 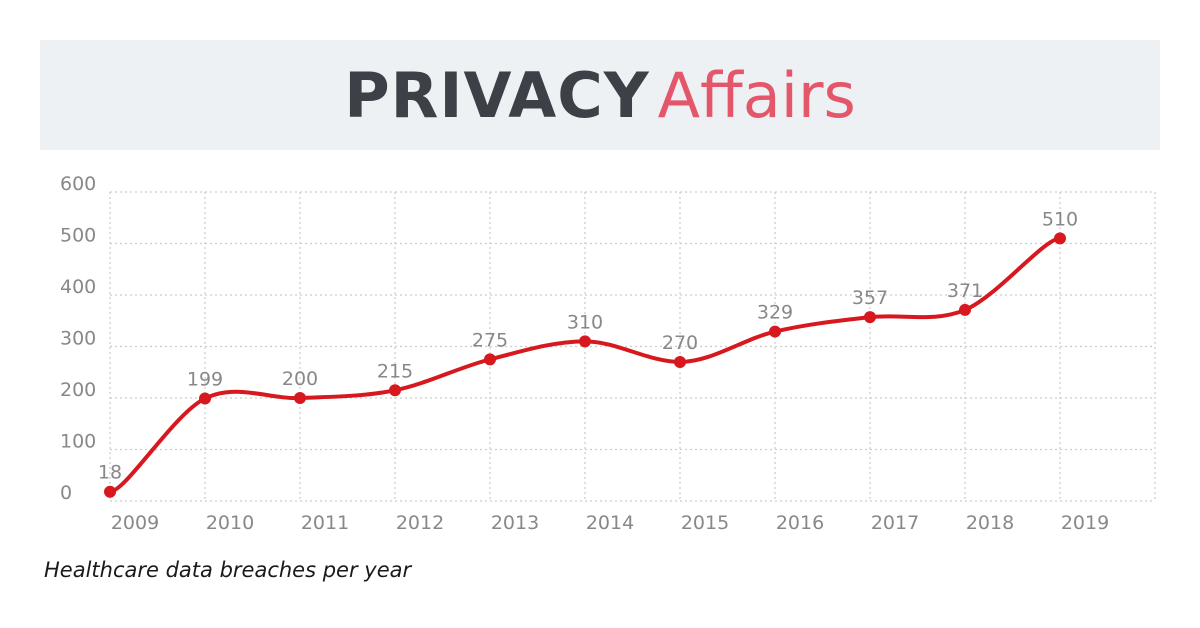 I want to click on x-tick-label: 2018, so click(x=990, y=523).